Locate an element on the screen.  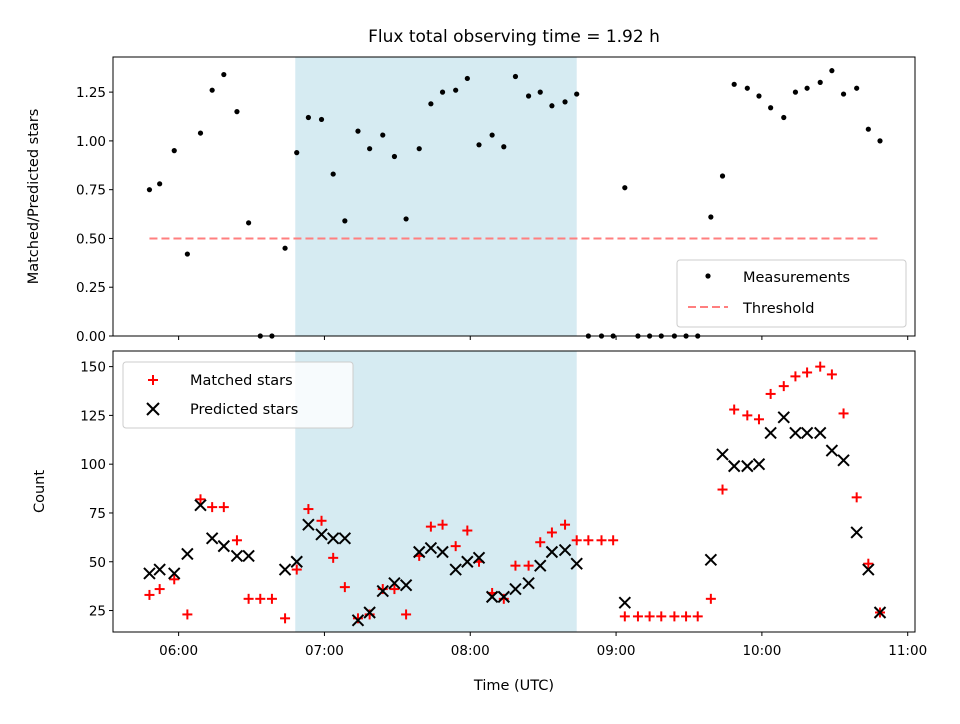
x-tick-label: 10:00 is located at coordinates (761, 651).